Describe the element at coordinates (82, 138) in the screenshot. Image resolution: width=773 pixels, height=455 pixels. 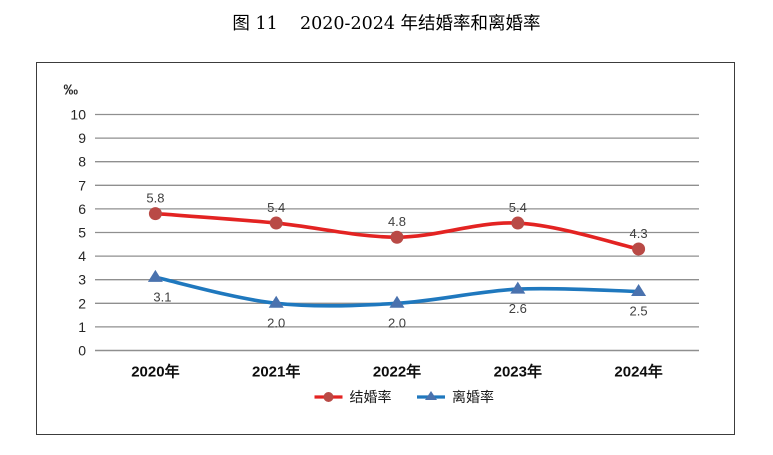
I see `y-tick-label: 9` at that location.